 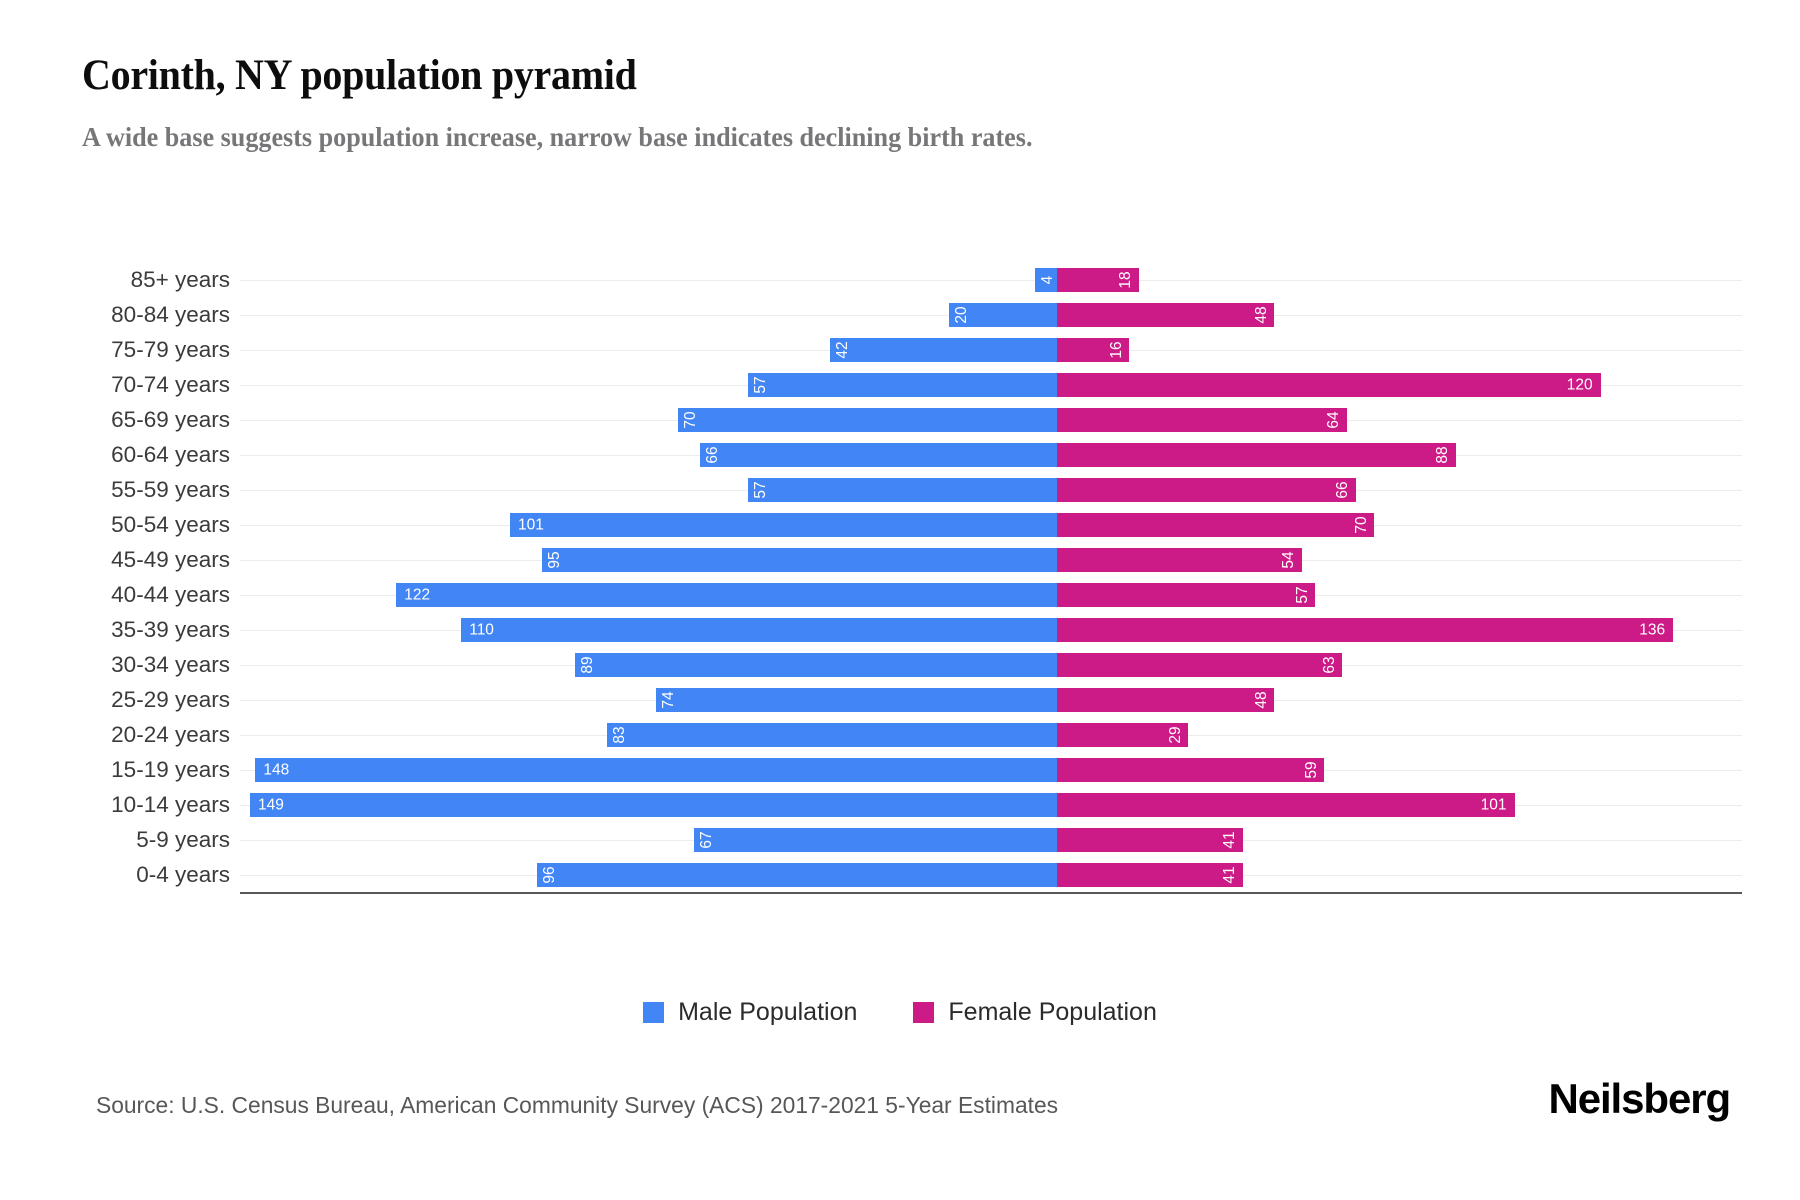 I want to click on bar-male: 20, so click(x=1002, y=315).